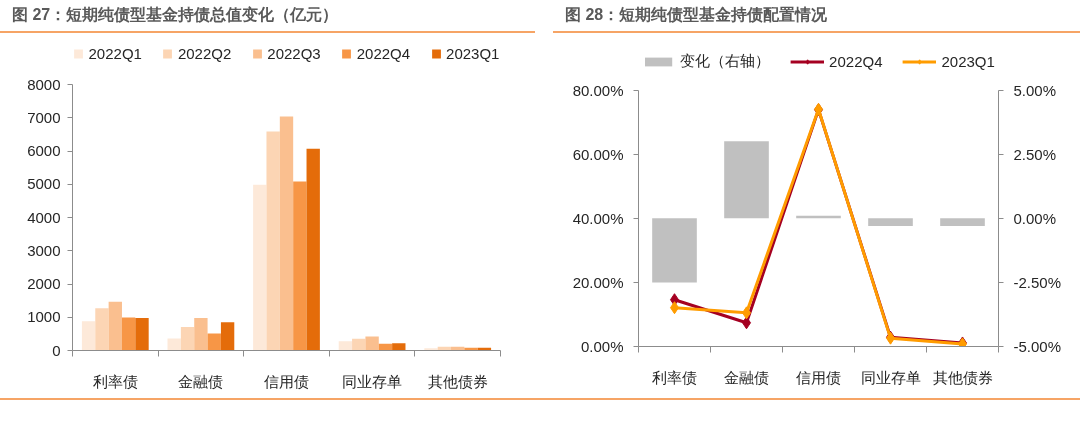 The image size is (1080, 431). Describe the element at coordinates (44, 250) in the screenshot. I see `y-tick-label: 3000` at that location.